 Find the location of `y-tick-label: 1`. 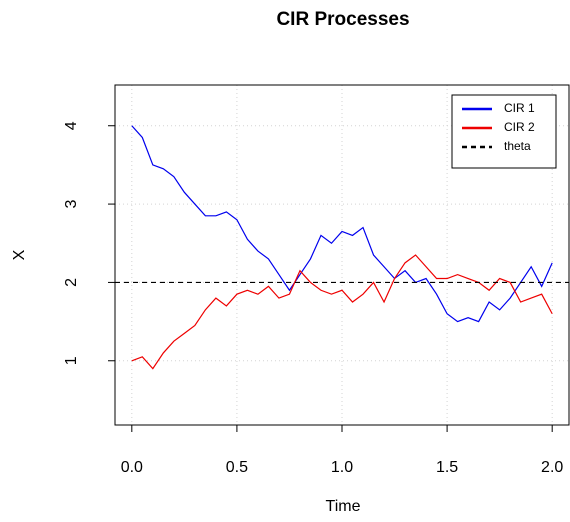

y-tick-label: 1 is located at coordinates (71, 360).